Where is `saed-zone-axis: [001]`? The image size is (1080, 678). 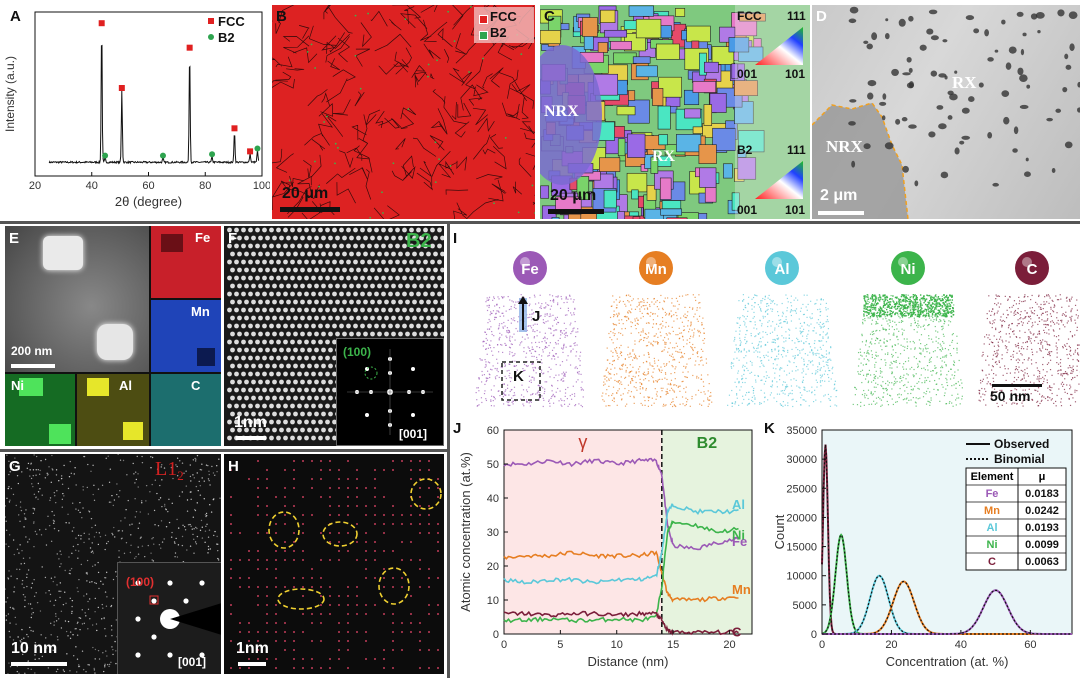 saed-zone-axis: [001] is located at coordinates (192, 662).